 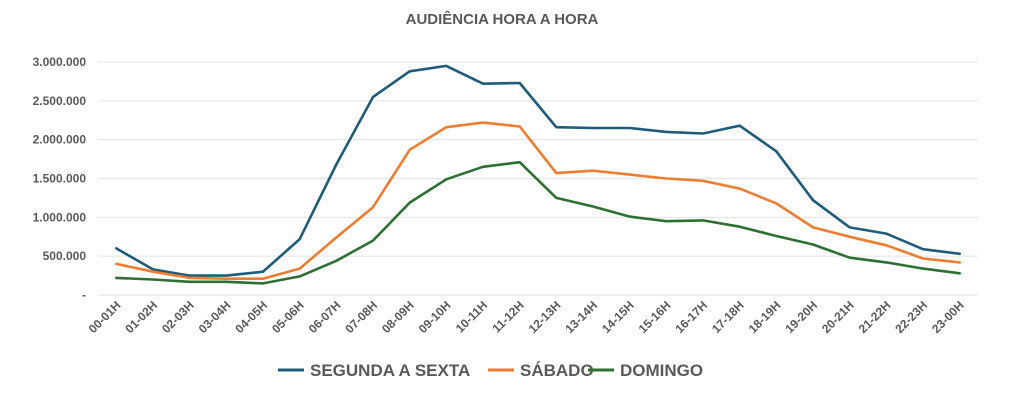 What do you see at coordinates (361, 317) in the screenshot?
I see `x-tick-label: 07-08H` at bounding box center [361, 317].